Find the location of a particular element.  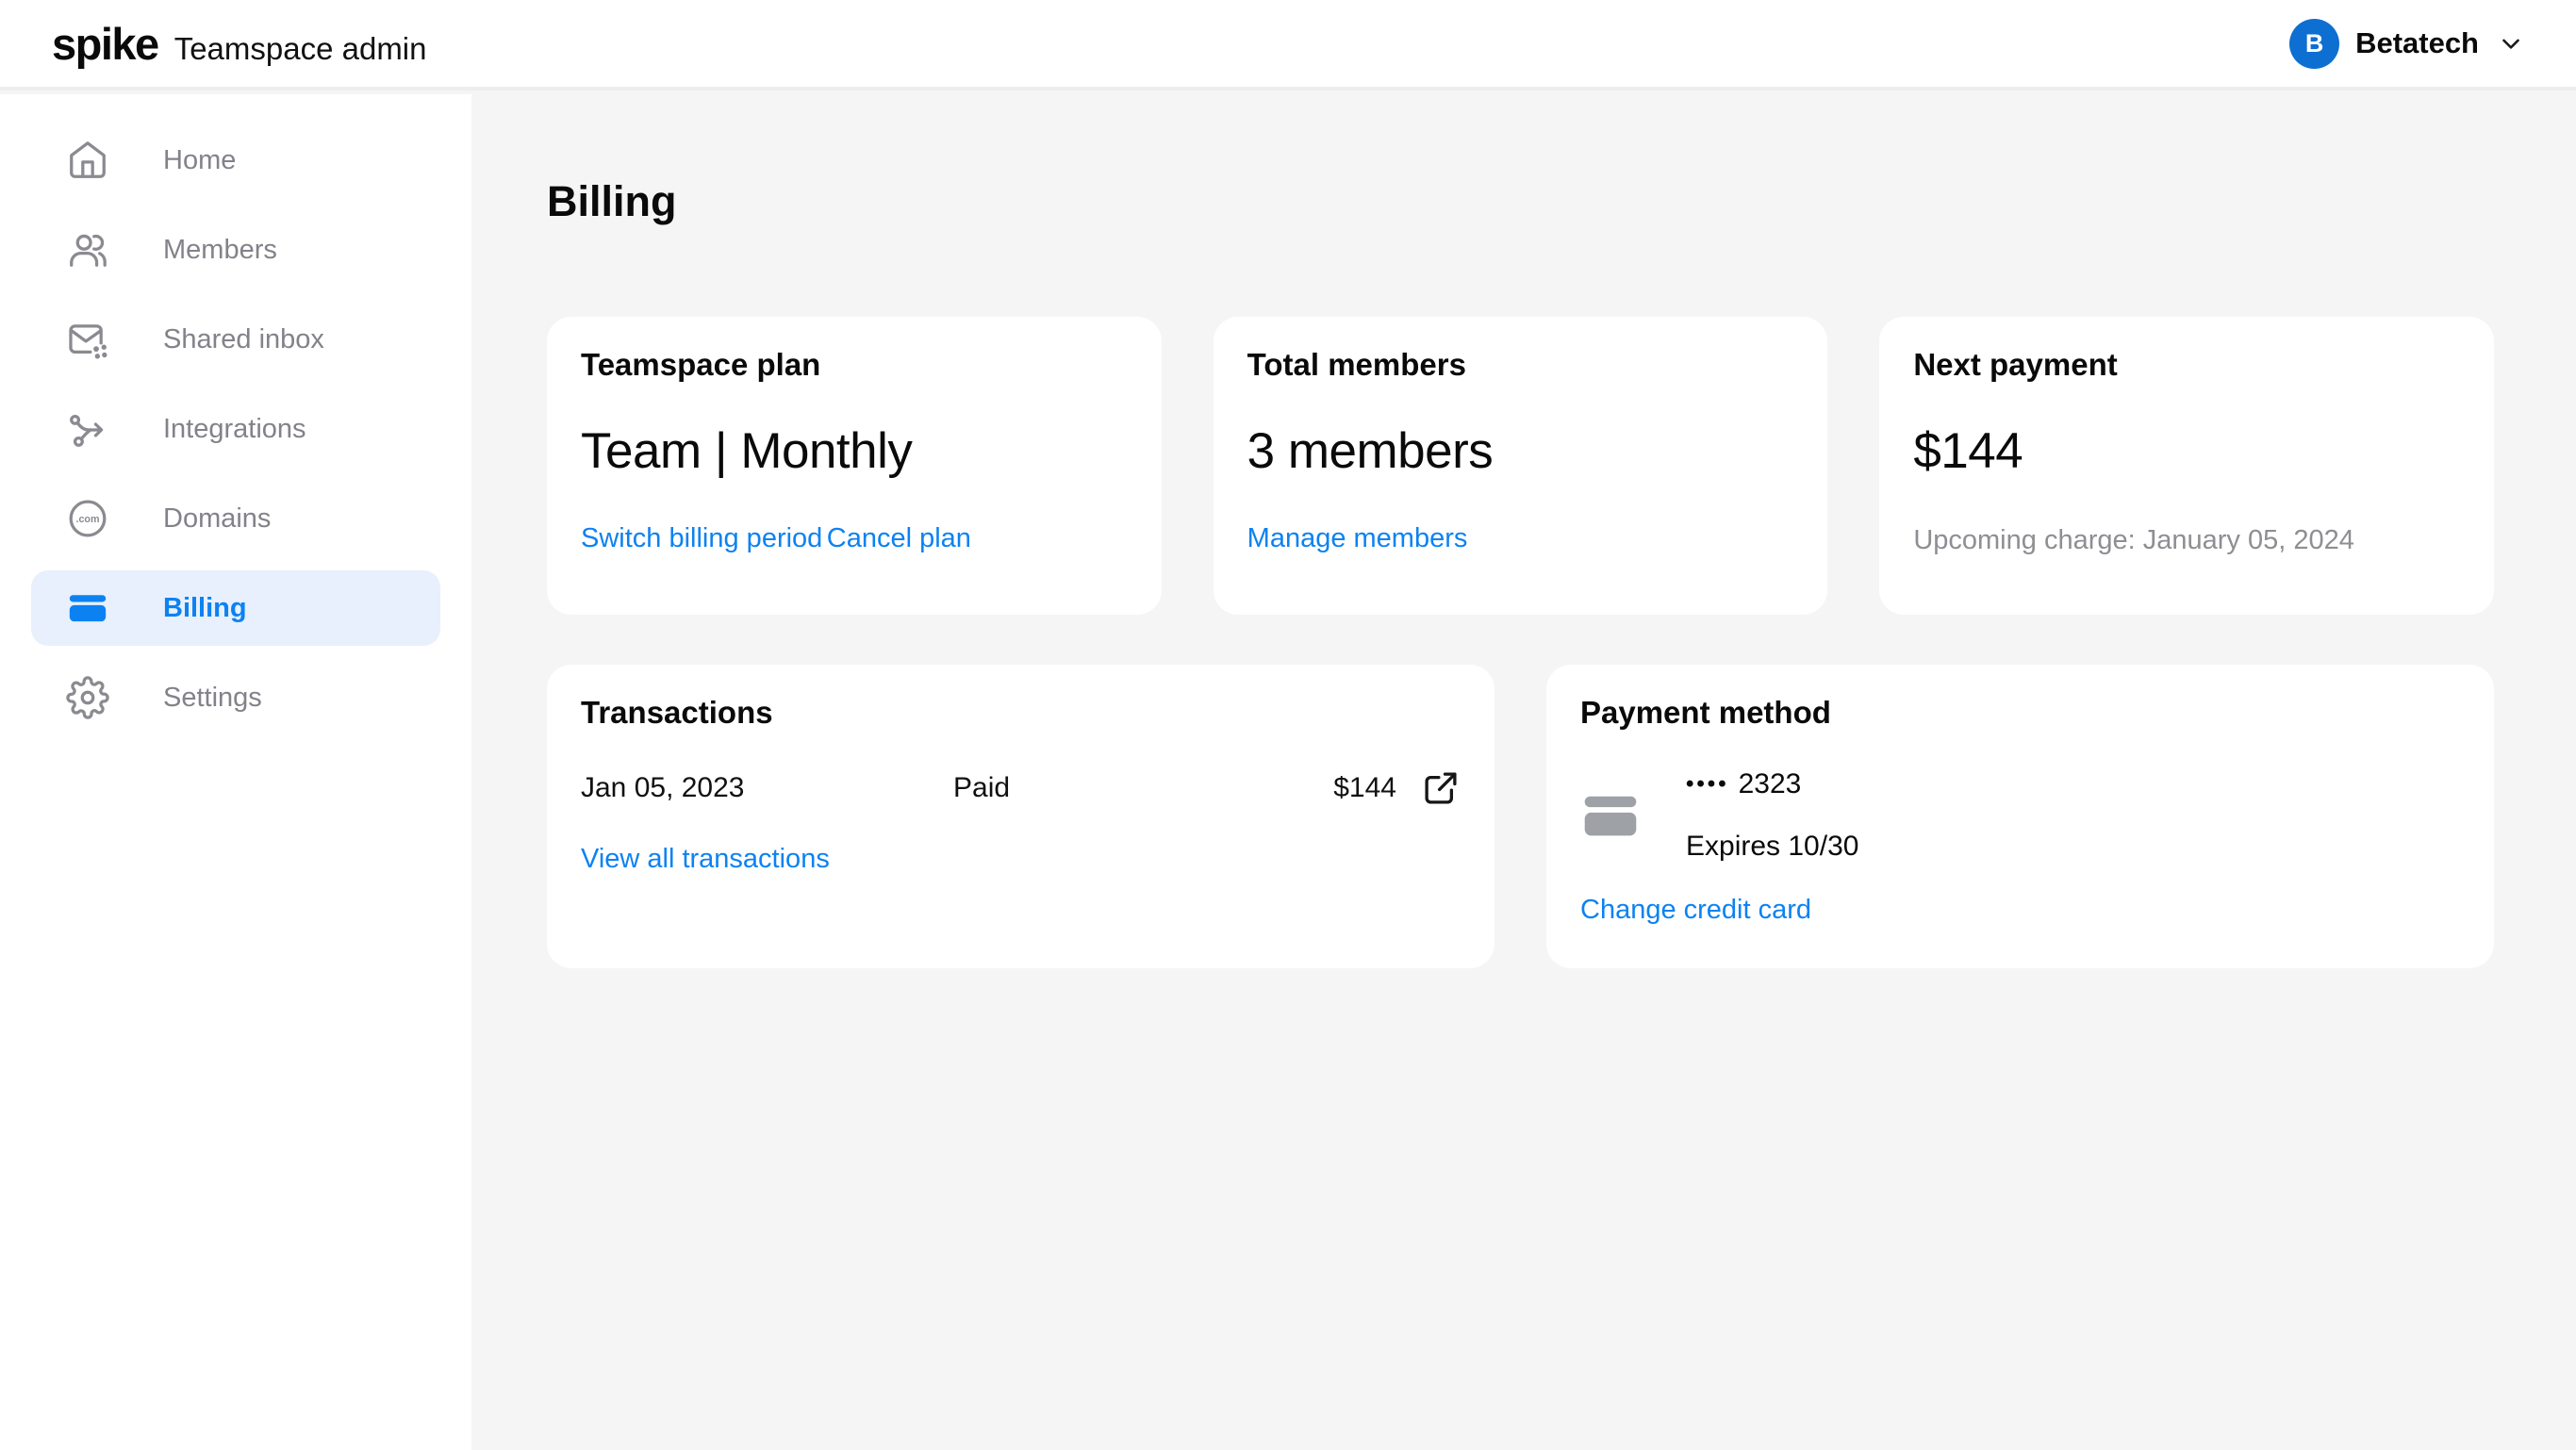

svg-text: .com is located at coordinates (87, 519).